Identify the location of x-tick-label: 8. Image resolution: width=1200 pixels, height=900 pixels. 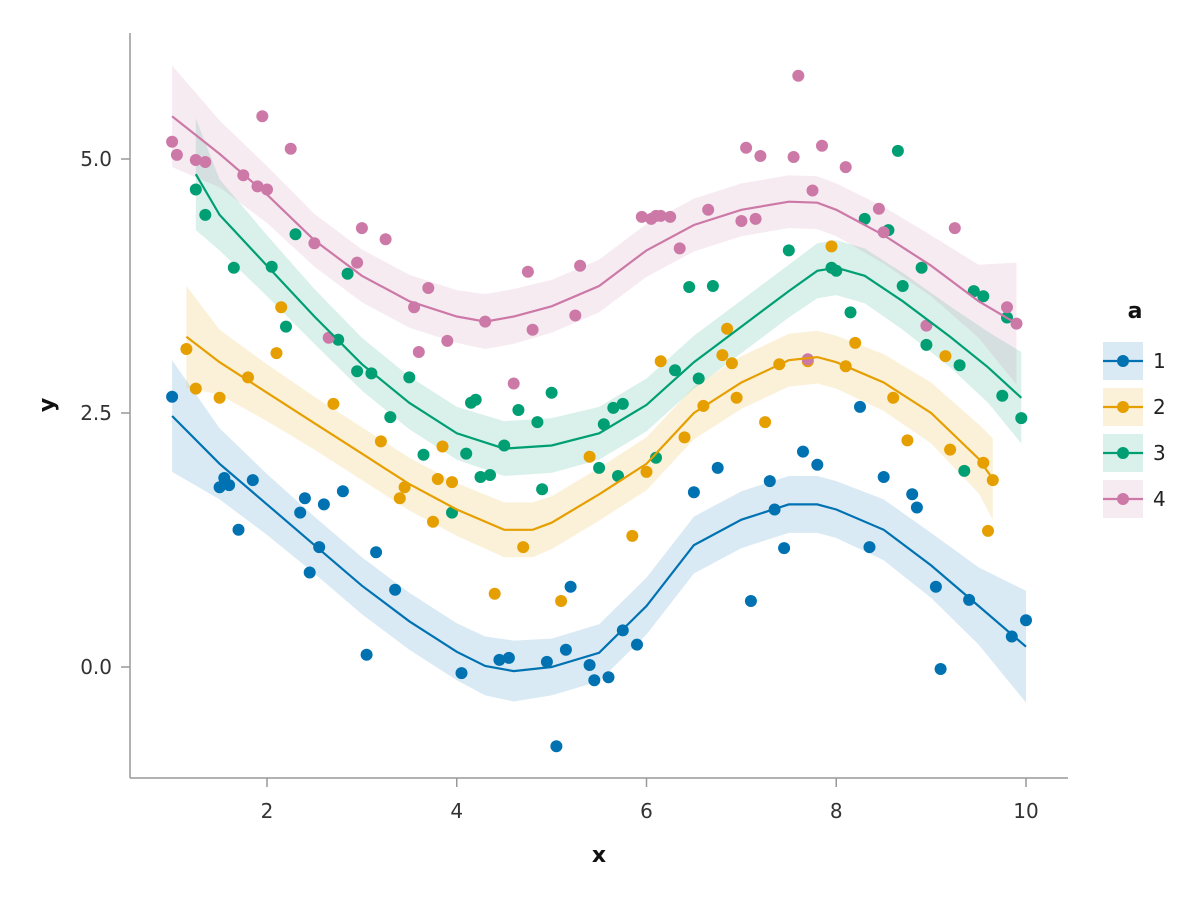
(836, 811).